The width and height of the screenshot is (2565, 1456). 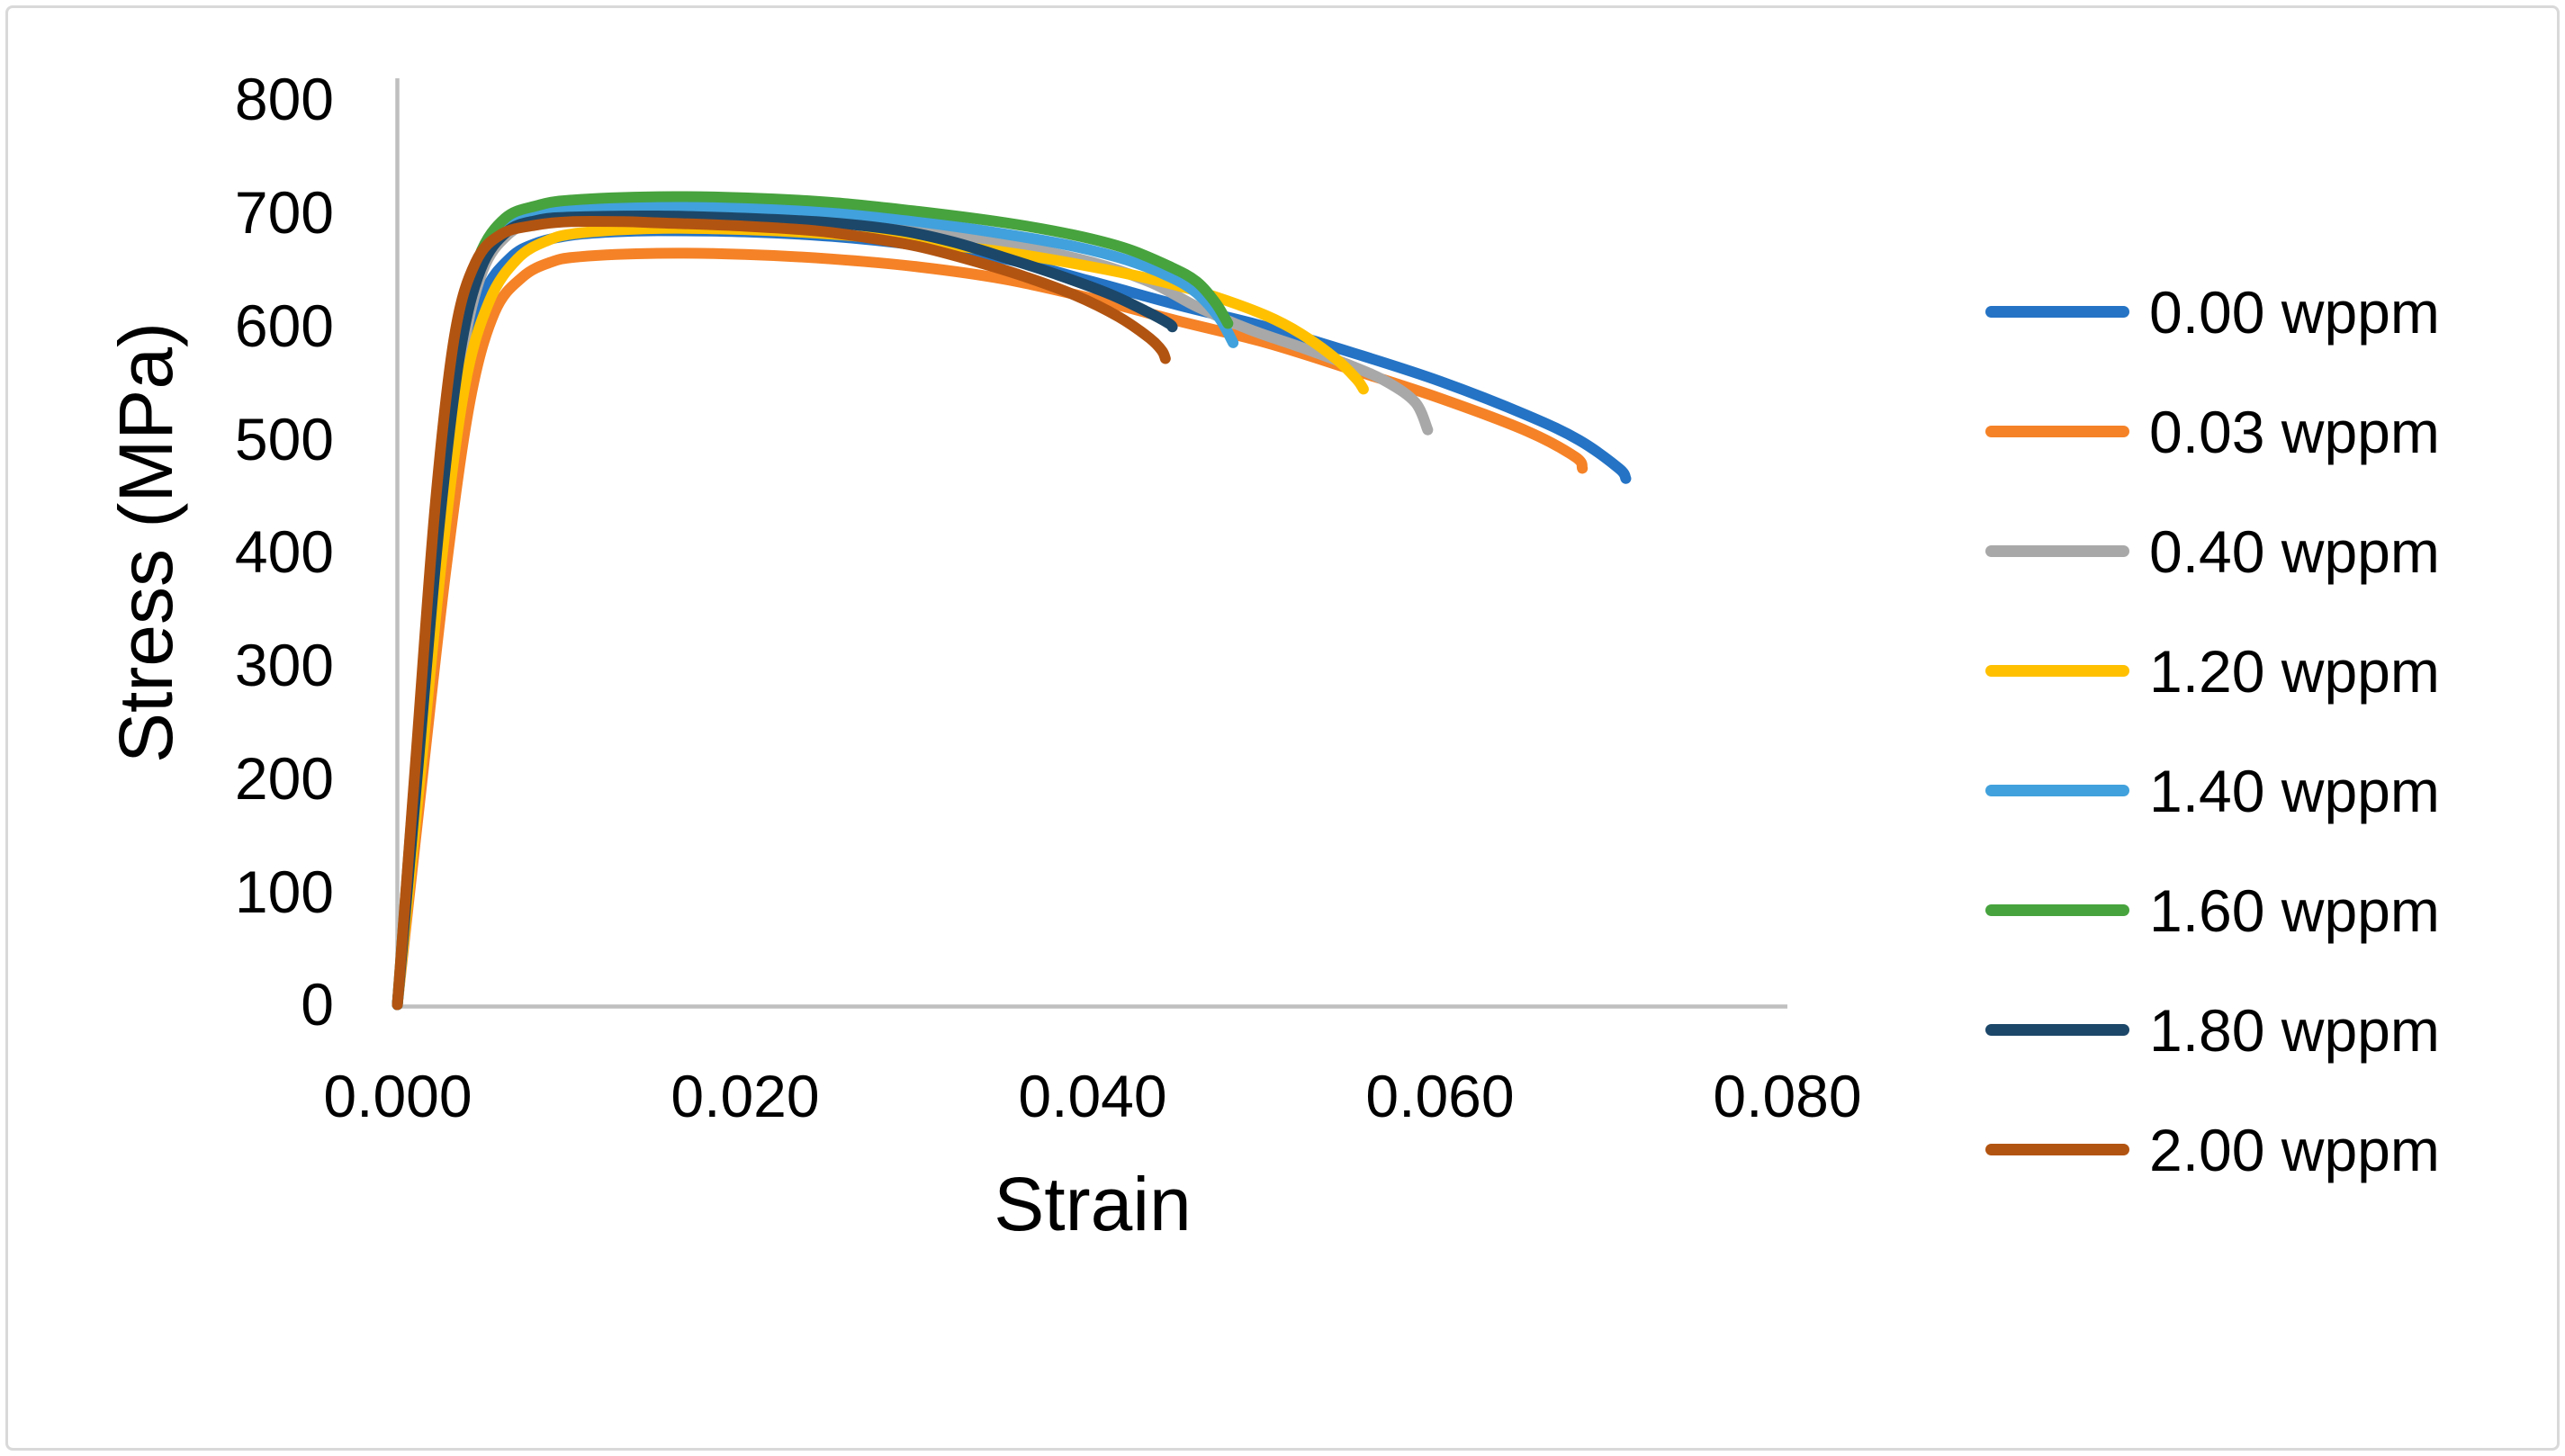 What do you see at coordinates (284, 552) in the screenshot?
I see `y-tick-400: 400` at bounding box center [284, 552].